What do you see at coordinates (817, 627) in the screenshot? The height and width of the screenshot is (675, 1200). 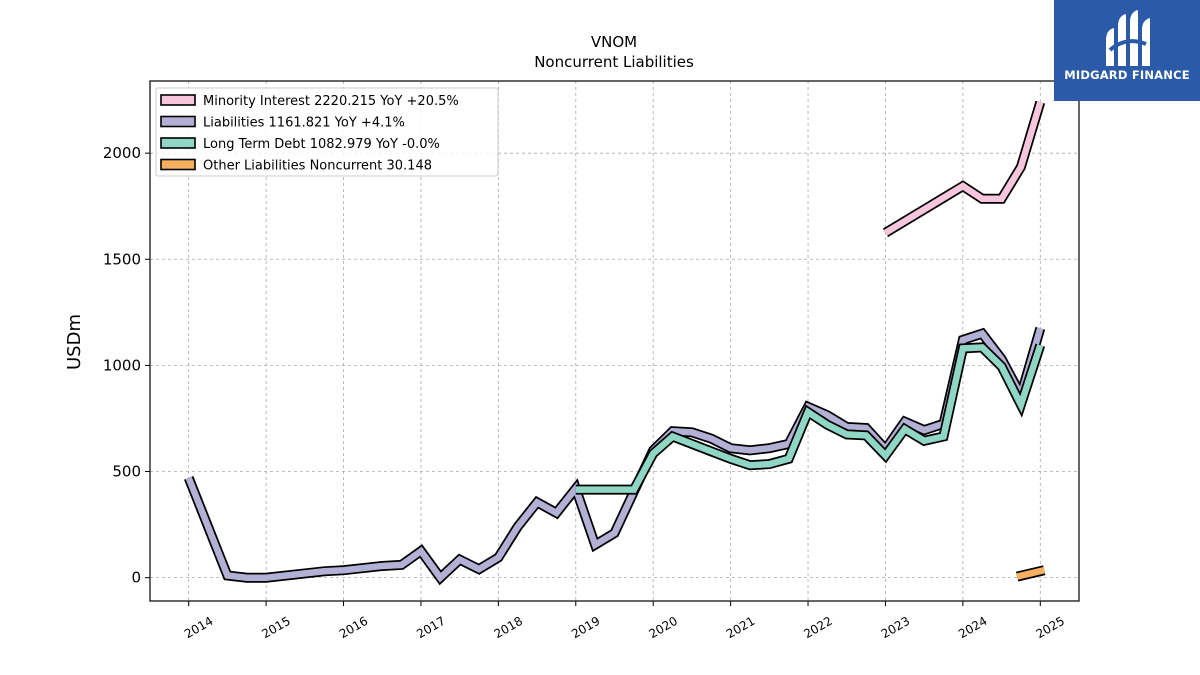 I see `x-tick-label: 2022` at bounding box center [817, 627].